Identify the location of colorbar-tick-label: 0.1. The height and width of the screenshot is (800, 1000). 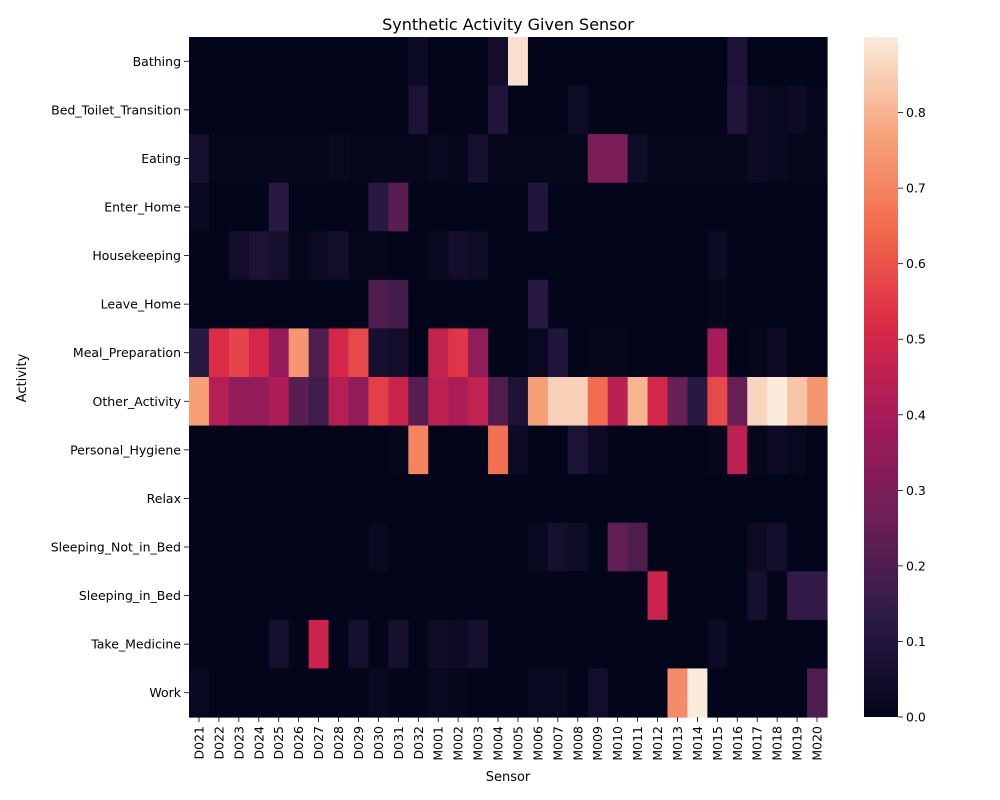
(916, 641).